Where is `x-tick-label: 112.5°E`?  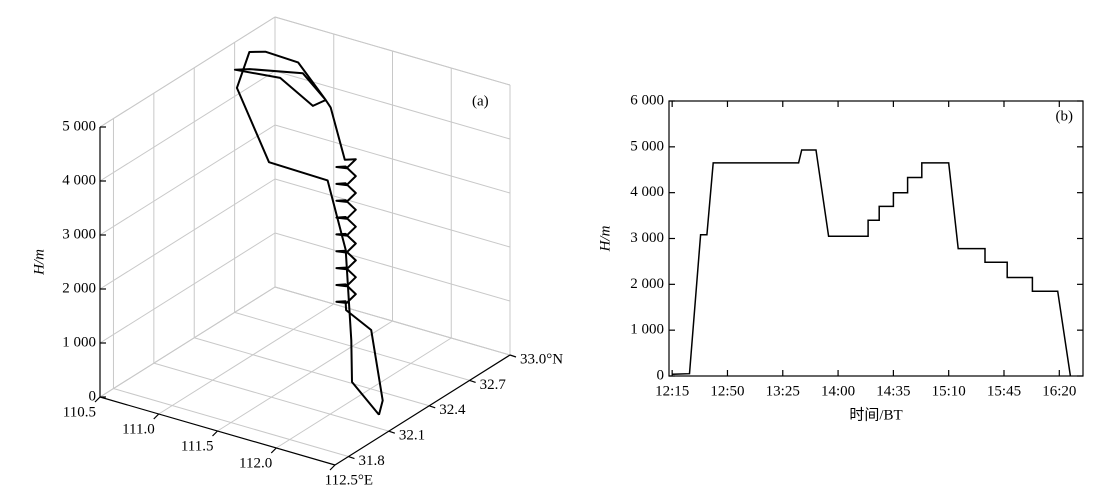
x-tick-label: 112.5°E is located at coordinates (349, 480).